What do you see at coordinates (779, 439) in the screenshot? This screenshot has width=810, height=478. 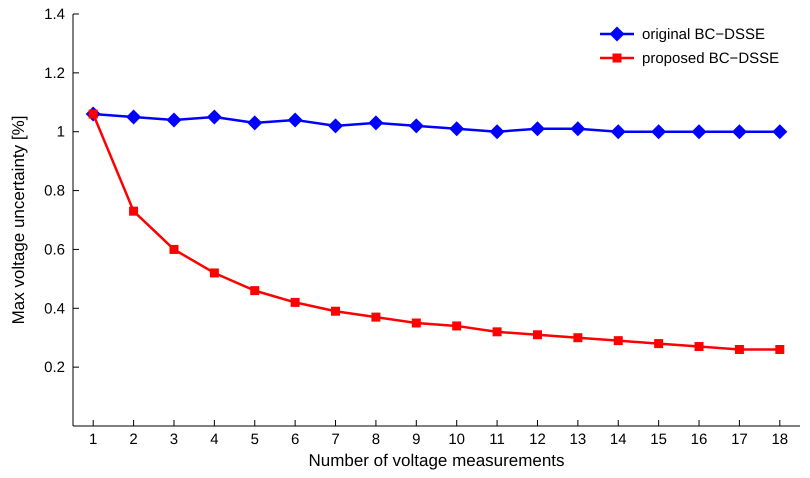 I see `x-tick-label: 18` at bounding box center [779, 439].